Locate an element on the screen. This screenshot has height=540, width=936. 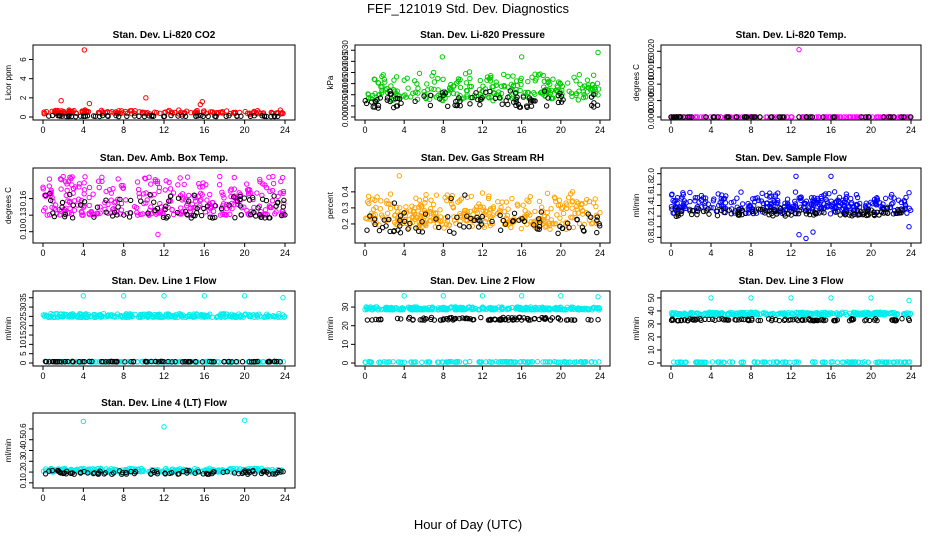
y-tick-label: 6 is located at coordinates (23, 59).